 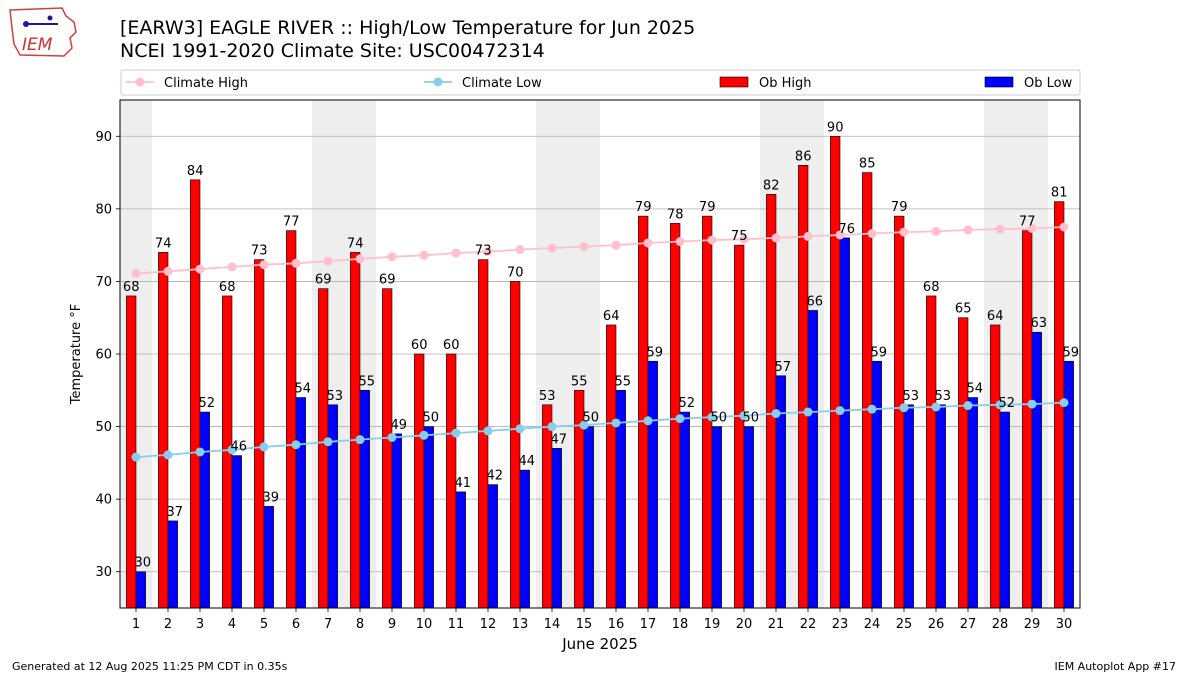 I want to click on legend-climate-low-marker, so click(x=438, y=82).